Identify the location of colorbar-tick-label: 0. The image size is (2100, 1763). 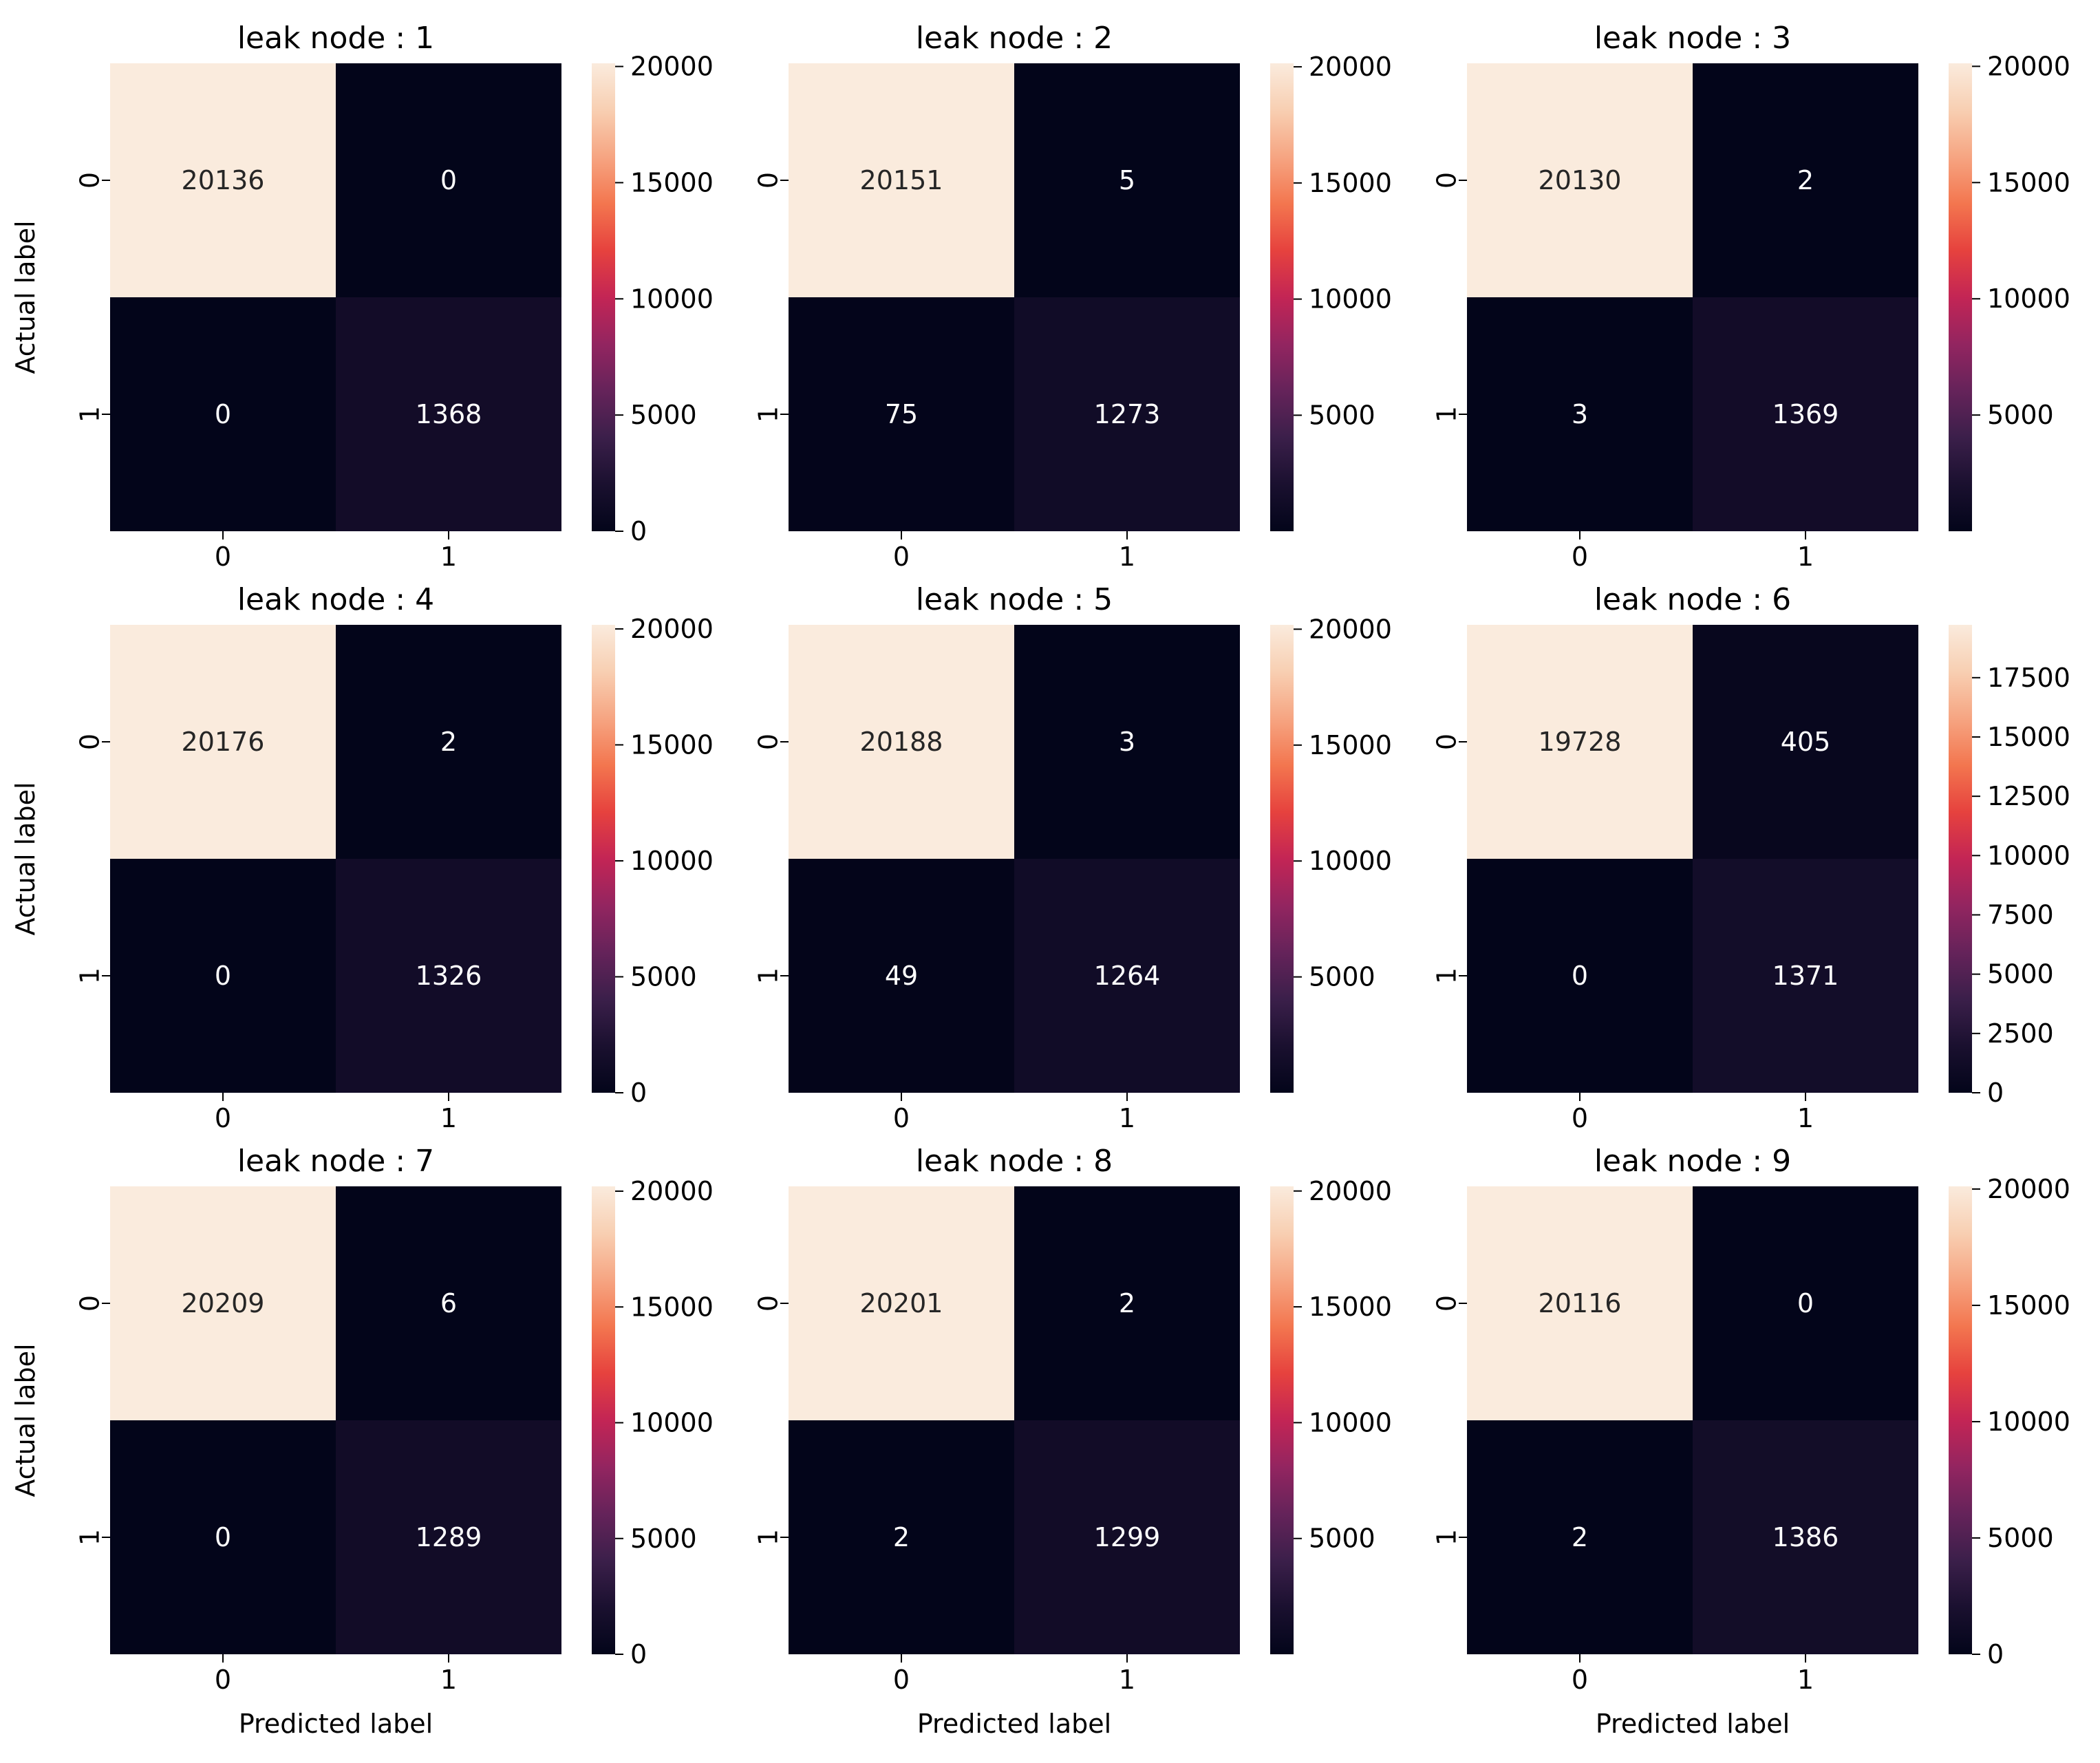
(638, 1093).